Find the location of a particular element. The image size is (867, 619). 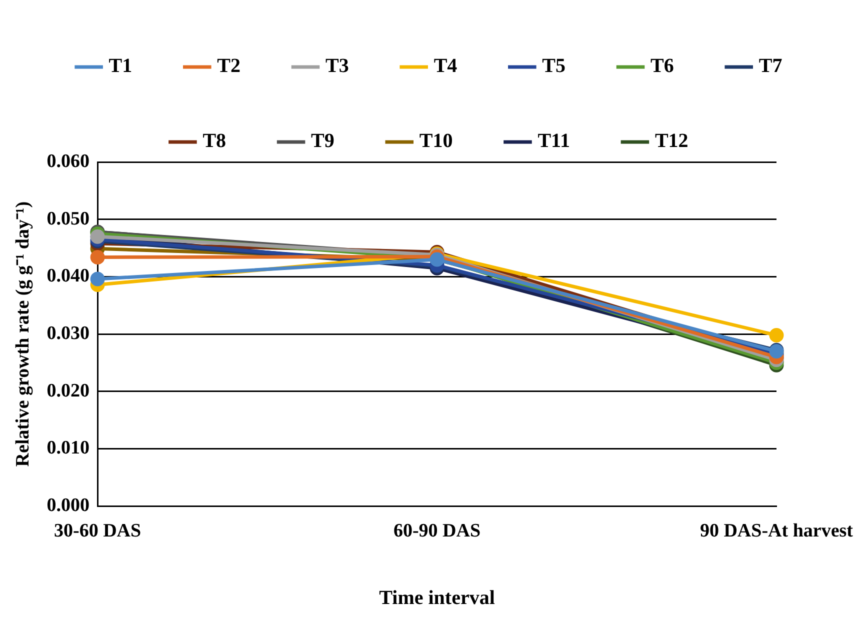

legend-label: T3 is located at coordinates (337, 66).